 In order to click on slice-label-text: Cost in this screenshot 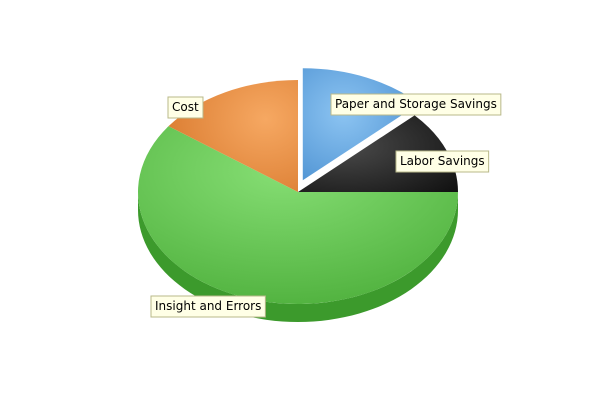, I will do `click(185, 107)`.